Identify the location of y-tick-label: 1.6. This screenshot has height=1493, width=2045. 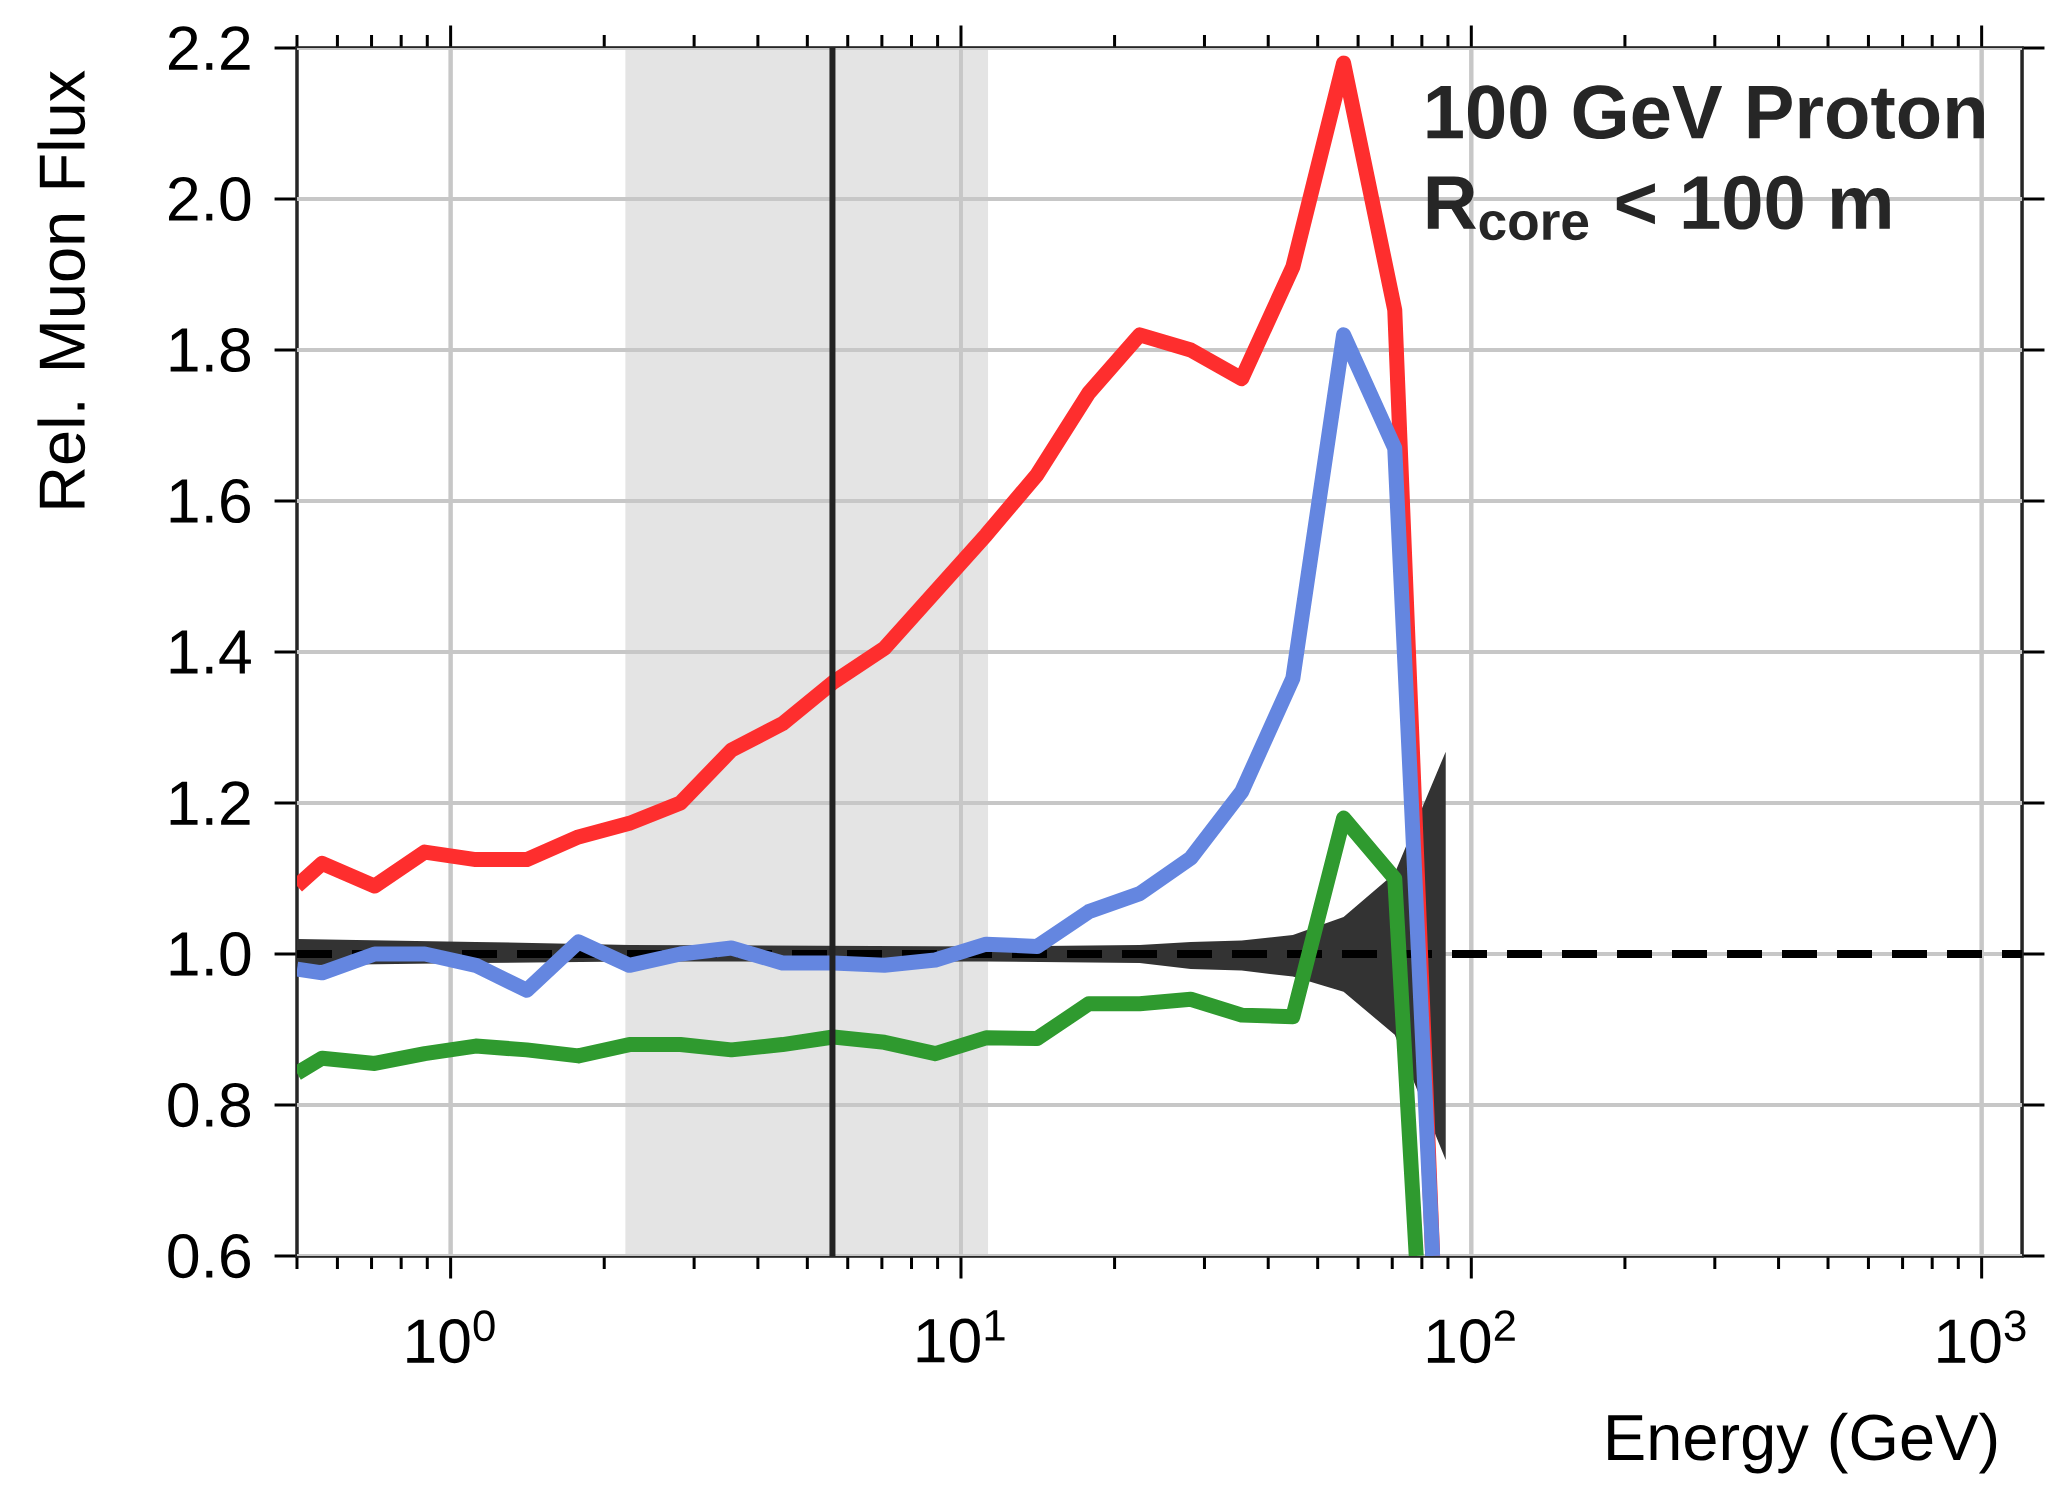
(210, 501).